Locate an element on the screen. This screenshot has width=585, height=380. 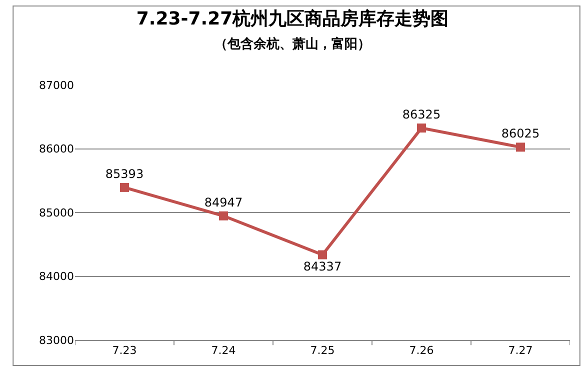
chart-title: 7.23-7.27杭州九区商品房库存走势图 is located at coordinates (292, 19).